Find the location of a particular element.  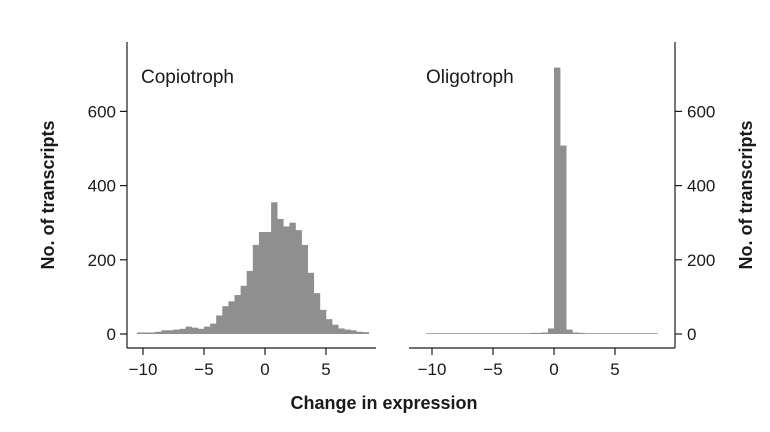

copiotroph-x-tick-label: −10 is located at coordinates (143, 369).